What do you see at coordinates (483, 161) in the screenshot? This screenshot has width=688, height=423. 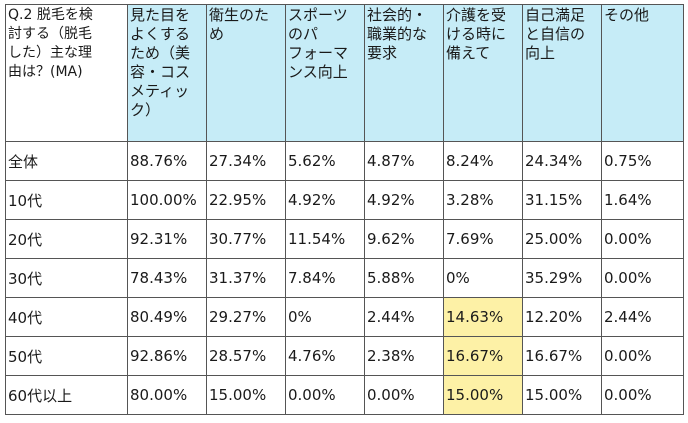 I see `table-cell: 8.24%` at bounding box center [483, 161].